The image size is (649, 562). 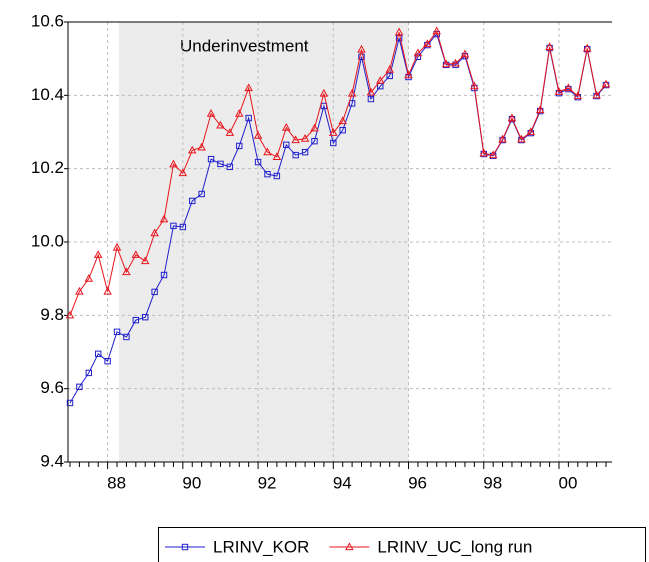 I want to click on y-tick-label: 9.4, so click(x=52, y=460).